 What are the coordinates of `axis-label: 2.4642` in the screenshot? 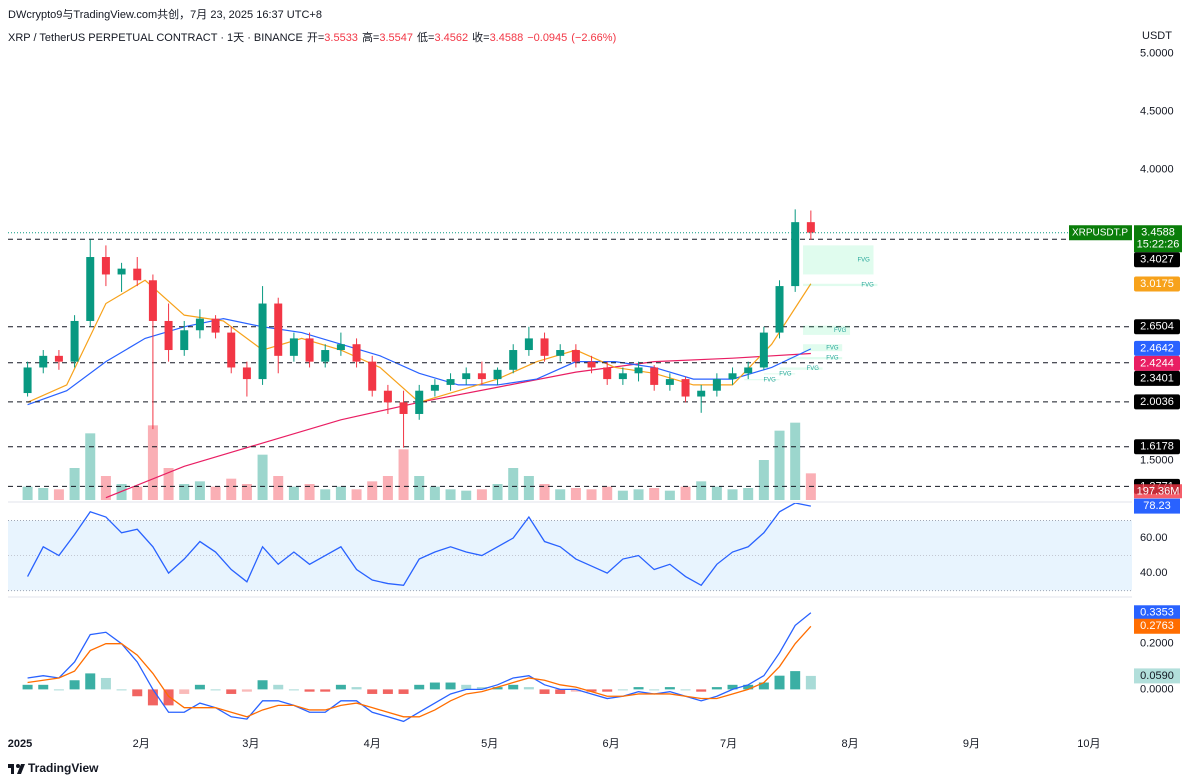 It's located at (1157, 348).